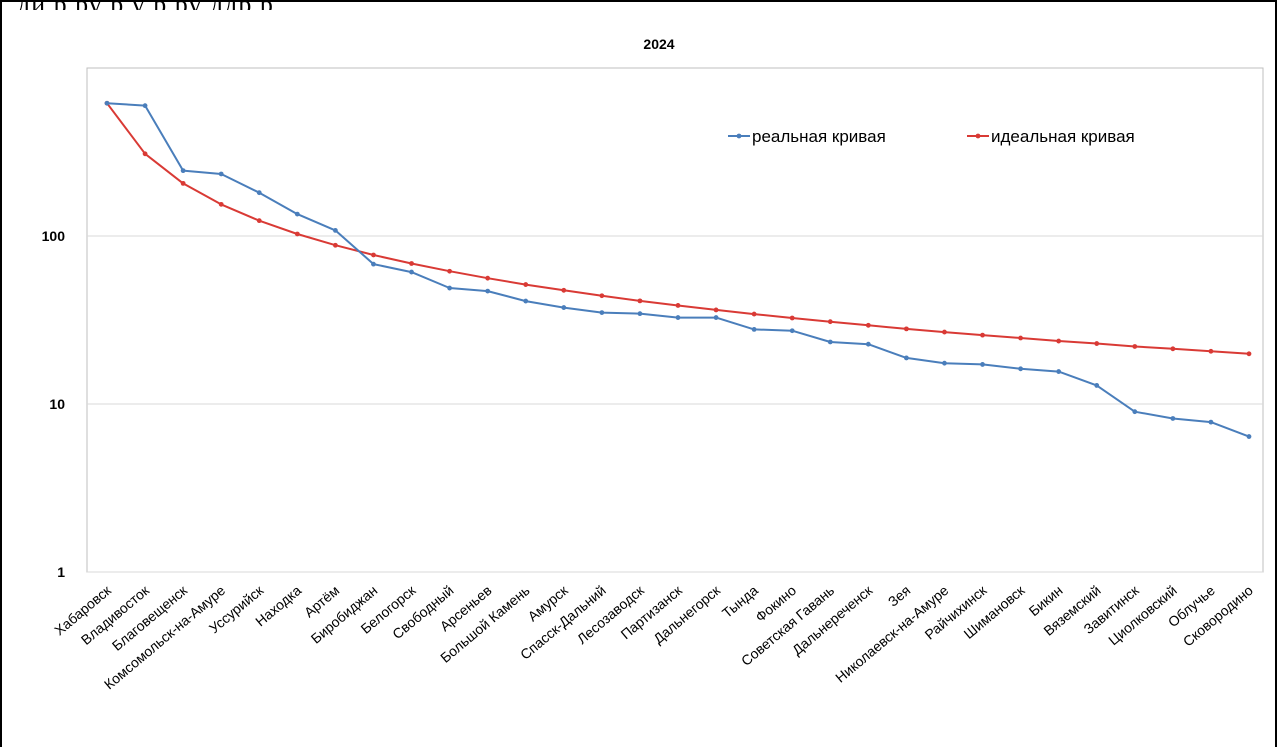 Image resolution: width=1277 pixels, height=747 pixels. Describe the element at coordinates (54, 236) in the screenshot. I see `y-tick-label: 100` at that location.